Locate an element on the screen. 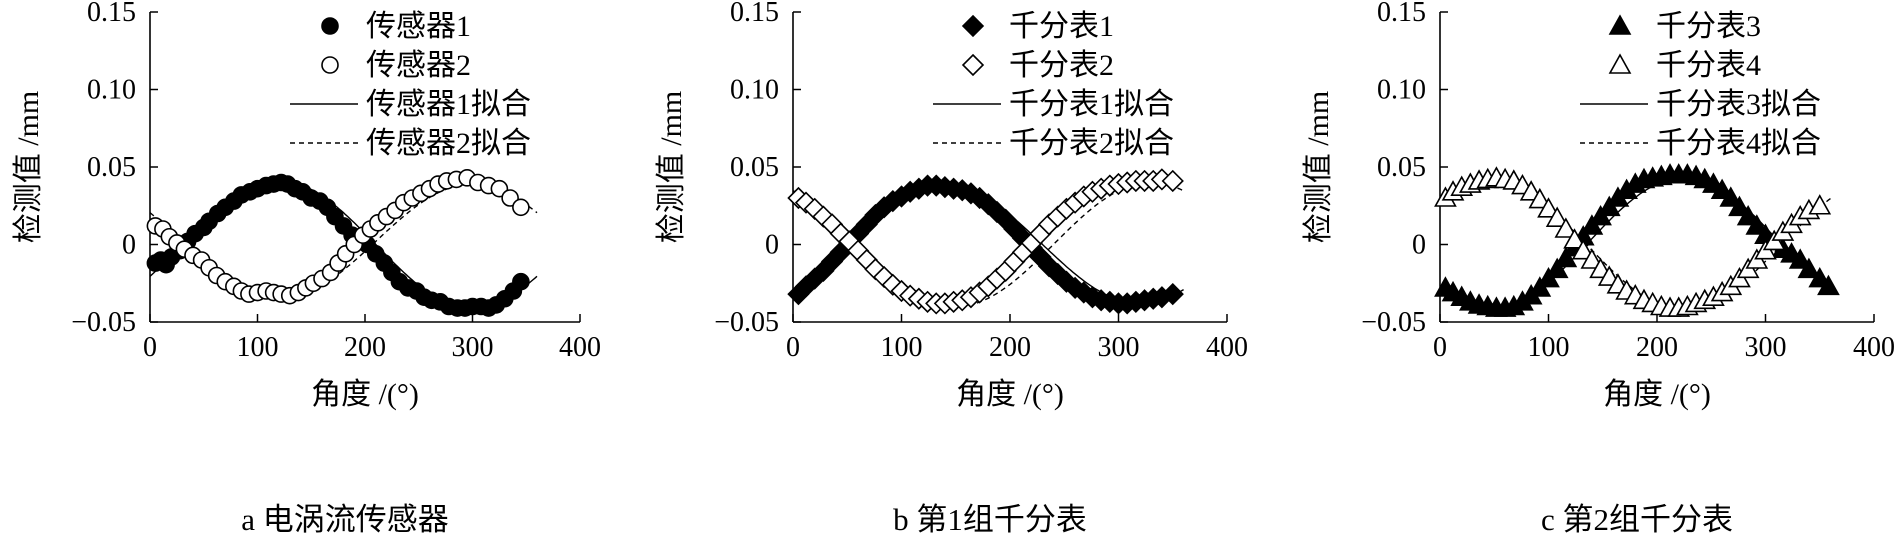 Image resolution: width=1904 pixels, height=542 pixels. legend-entry-1: 千分表1 is located at coordinates (1037, 26).